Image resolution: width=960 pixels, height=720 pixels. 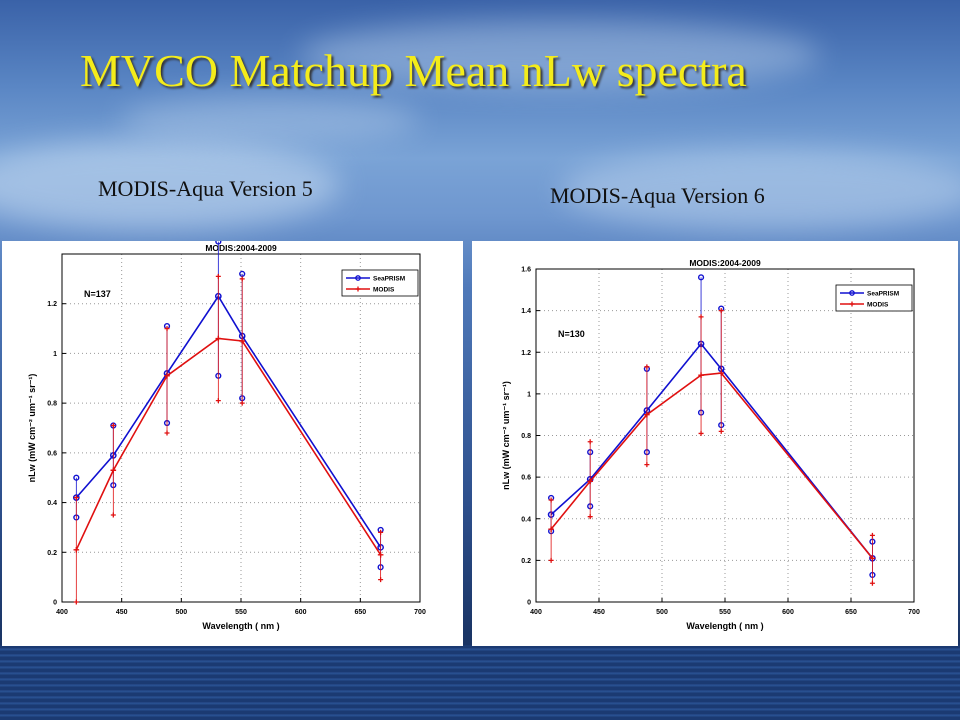 What do you see at coordinates (657, 195) in the screenshot?
I see `right-caption: MODIS-Aqua Version 6` at bounding box center [657, 195].